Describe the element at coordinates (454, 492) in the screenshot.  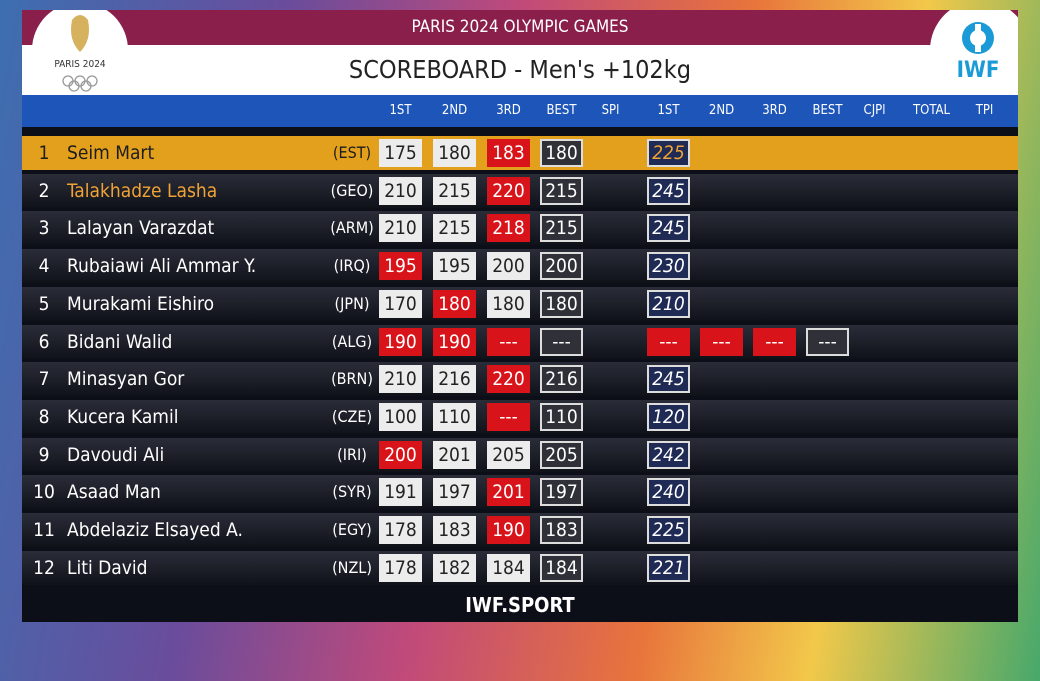
I see `snatch-attempt: 197` at that location.